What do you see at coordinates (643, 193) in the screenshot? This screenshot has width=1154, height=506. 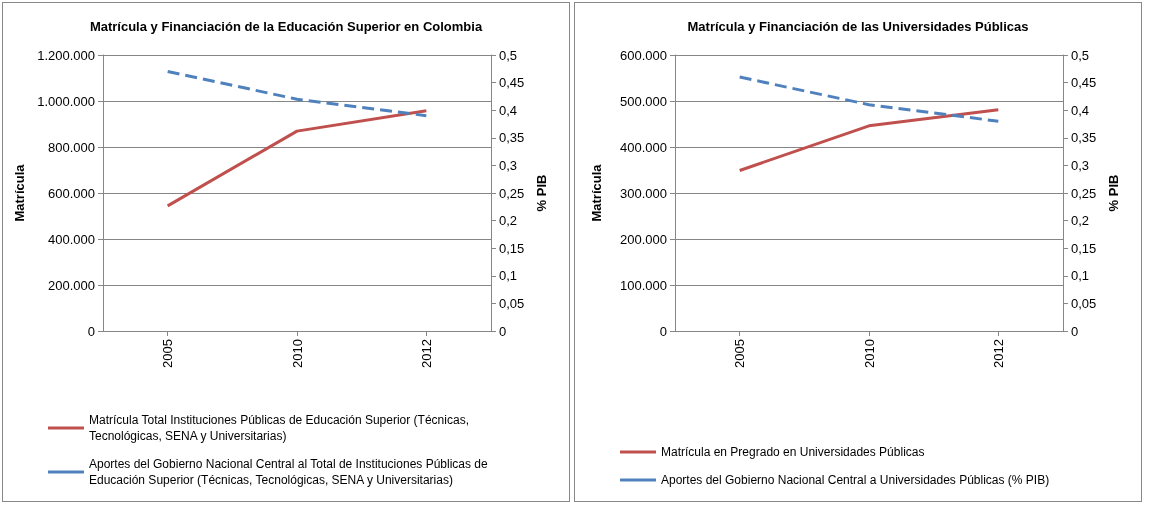 I see `y-tick-label: 300.000` at bounding box center [643, 193].